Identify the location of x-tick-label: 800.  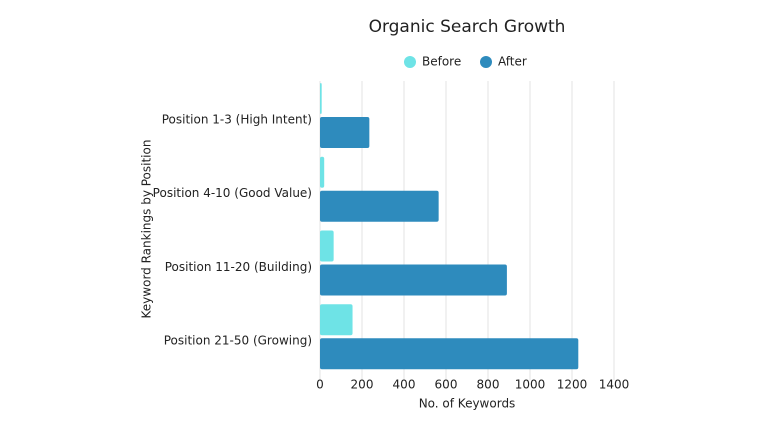
(488, 385).